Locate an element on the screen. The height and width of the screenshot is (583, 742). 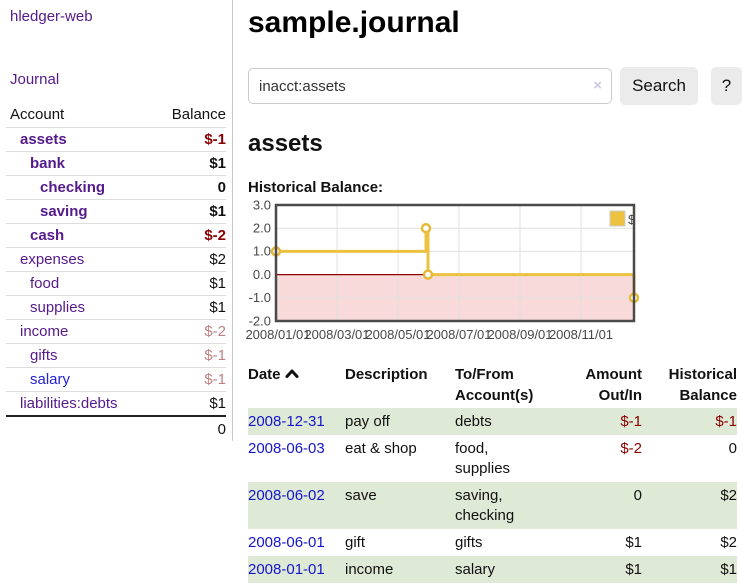
account-row-bank: bank $1 is located at coordinates (116, 163).